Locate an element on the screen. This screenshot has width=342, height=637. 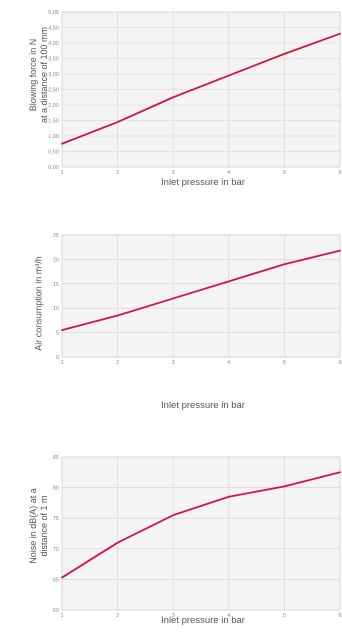
y-tick-label: 75 is located at coordinates (56, 519).